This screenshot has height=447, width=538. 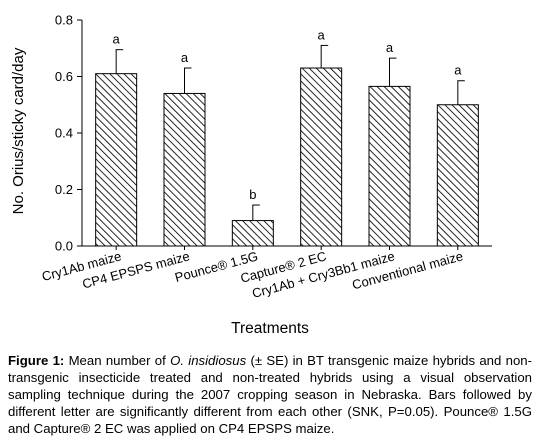 What do you see at coordinates (36, 360) in the screenshot?
I see `figure-caption-label: Figure 1:` at bounding box center [36, 360].